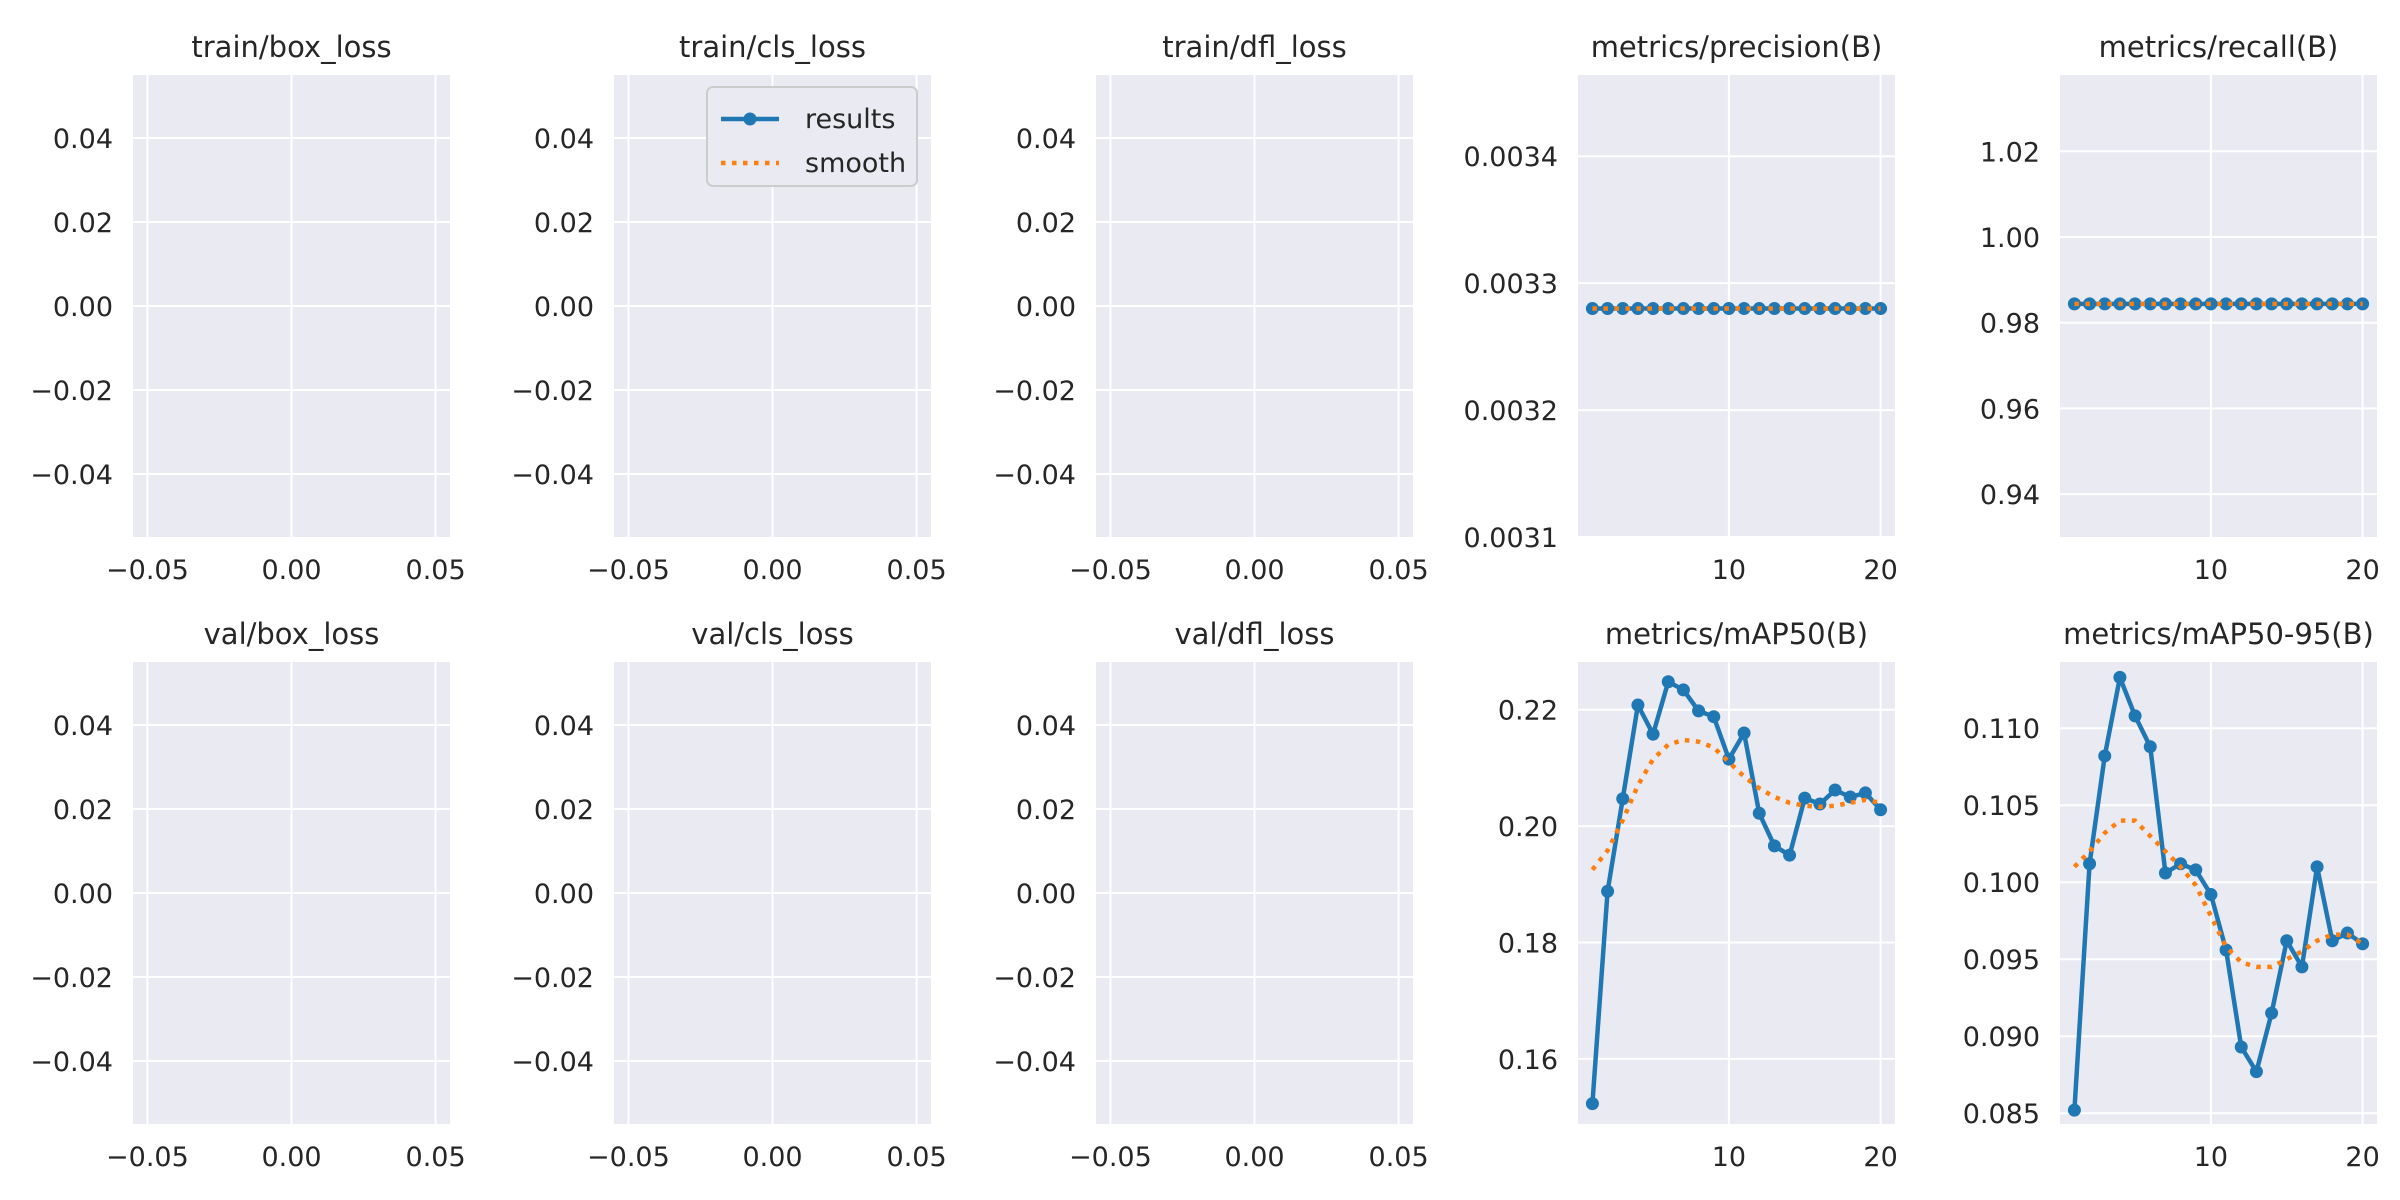 The image size is (2400, 1200). I want to click on legend-smooth-label: smooth, so click(855, 163).